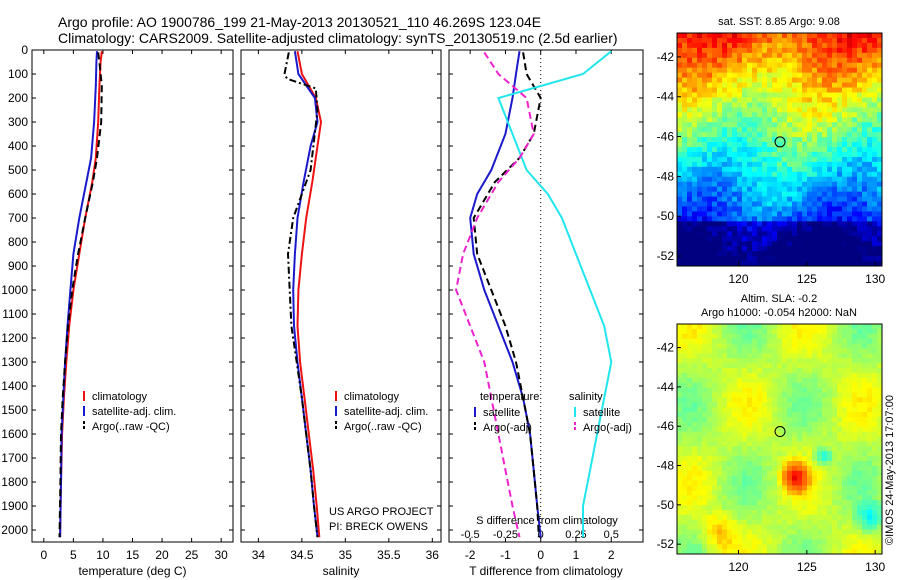 The height and width of the screenshot is (580, 900). Describe the element at coordinates (666, 466) in the screenshot. I see `map-y-tick-label: -48` at that location.